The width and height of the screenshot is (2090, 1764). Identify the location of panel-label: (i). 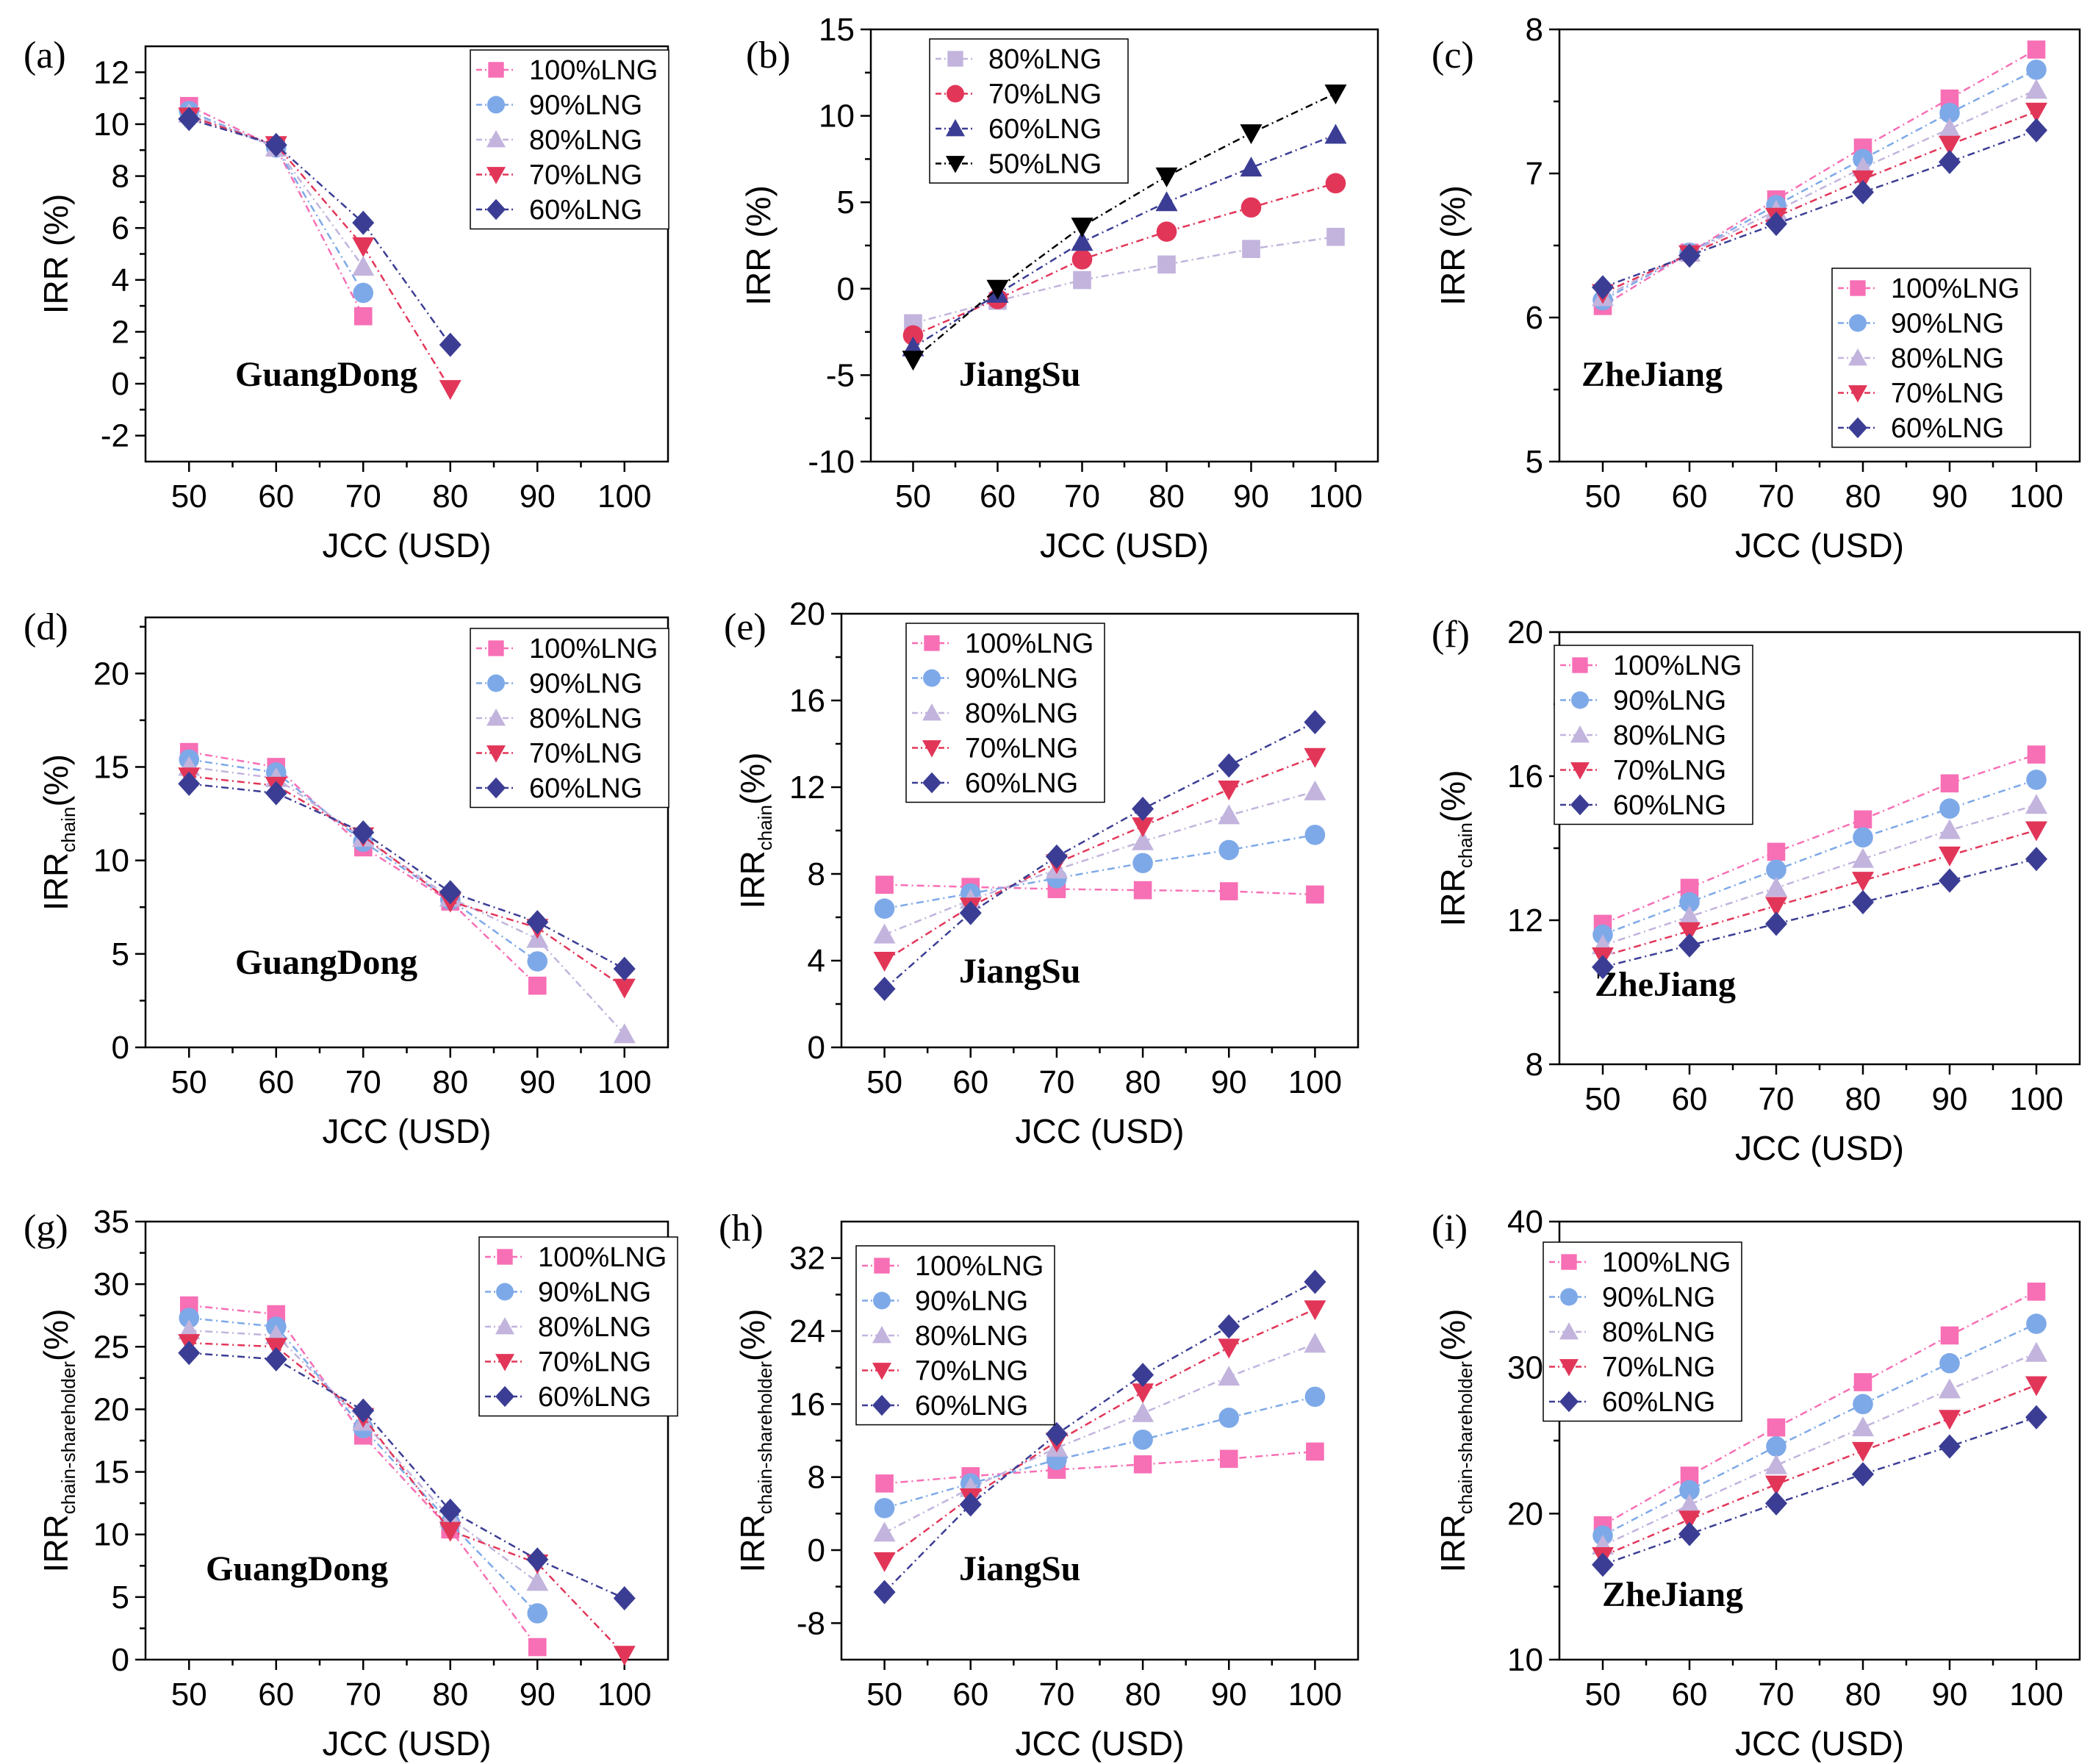
(1450, 1229).